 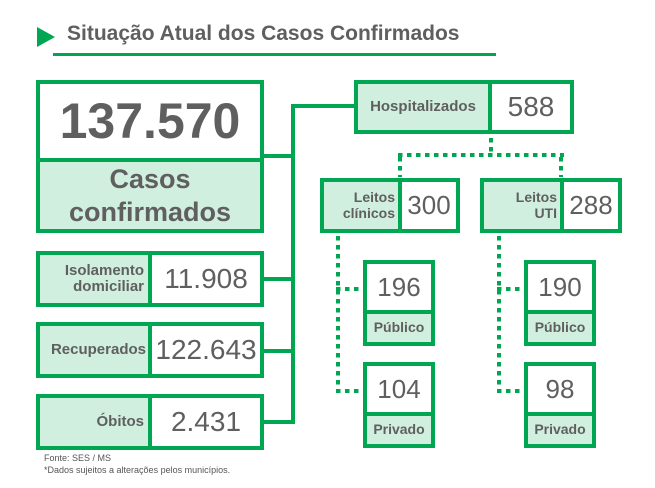 I want to click on total-cases-box: 137.570 Casos confirmados, so click(x=150, y=156).